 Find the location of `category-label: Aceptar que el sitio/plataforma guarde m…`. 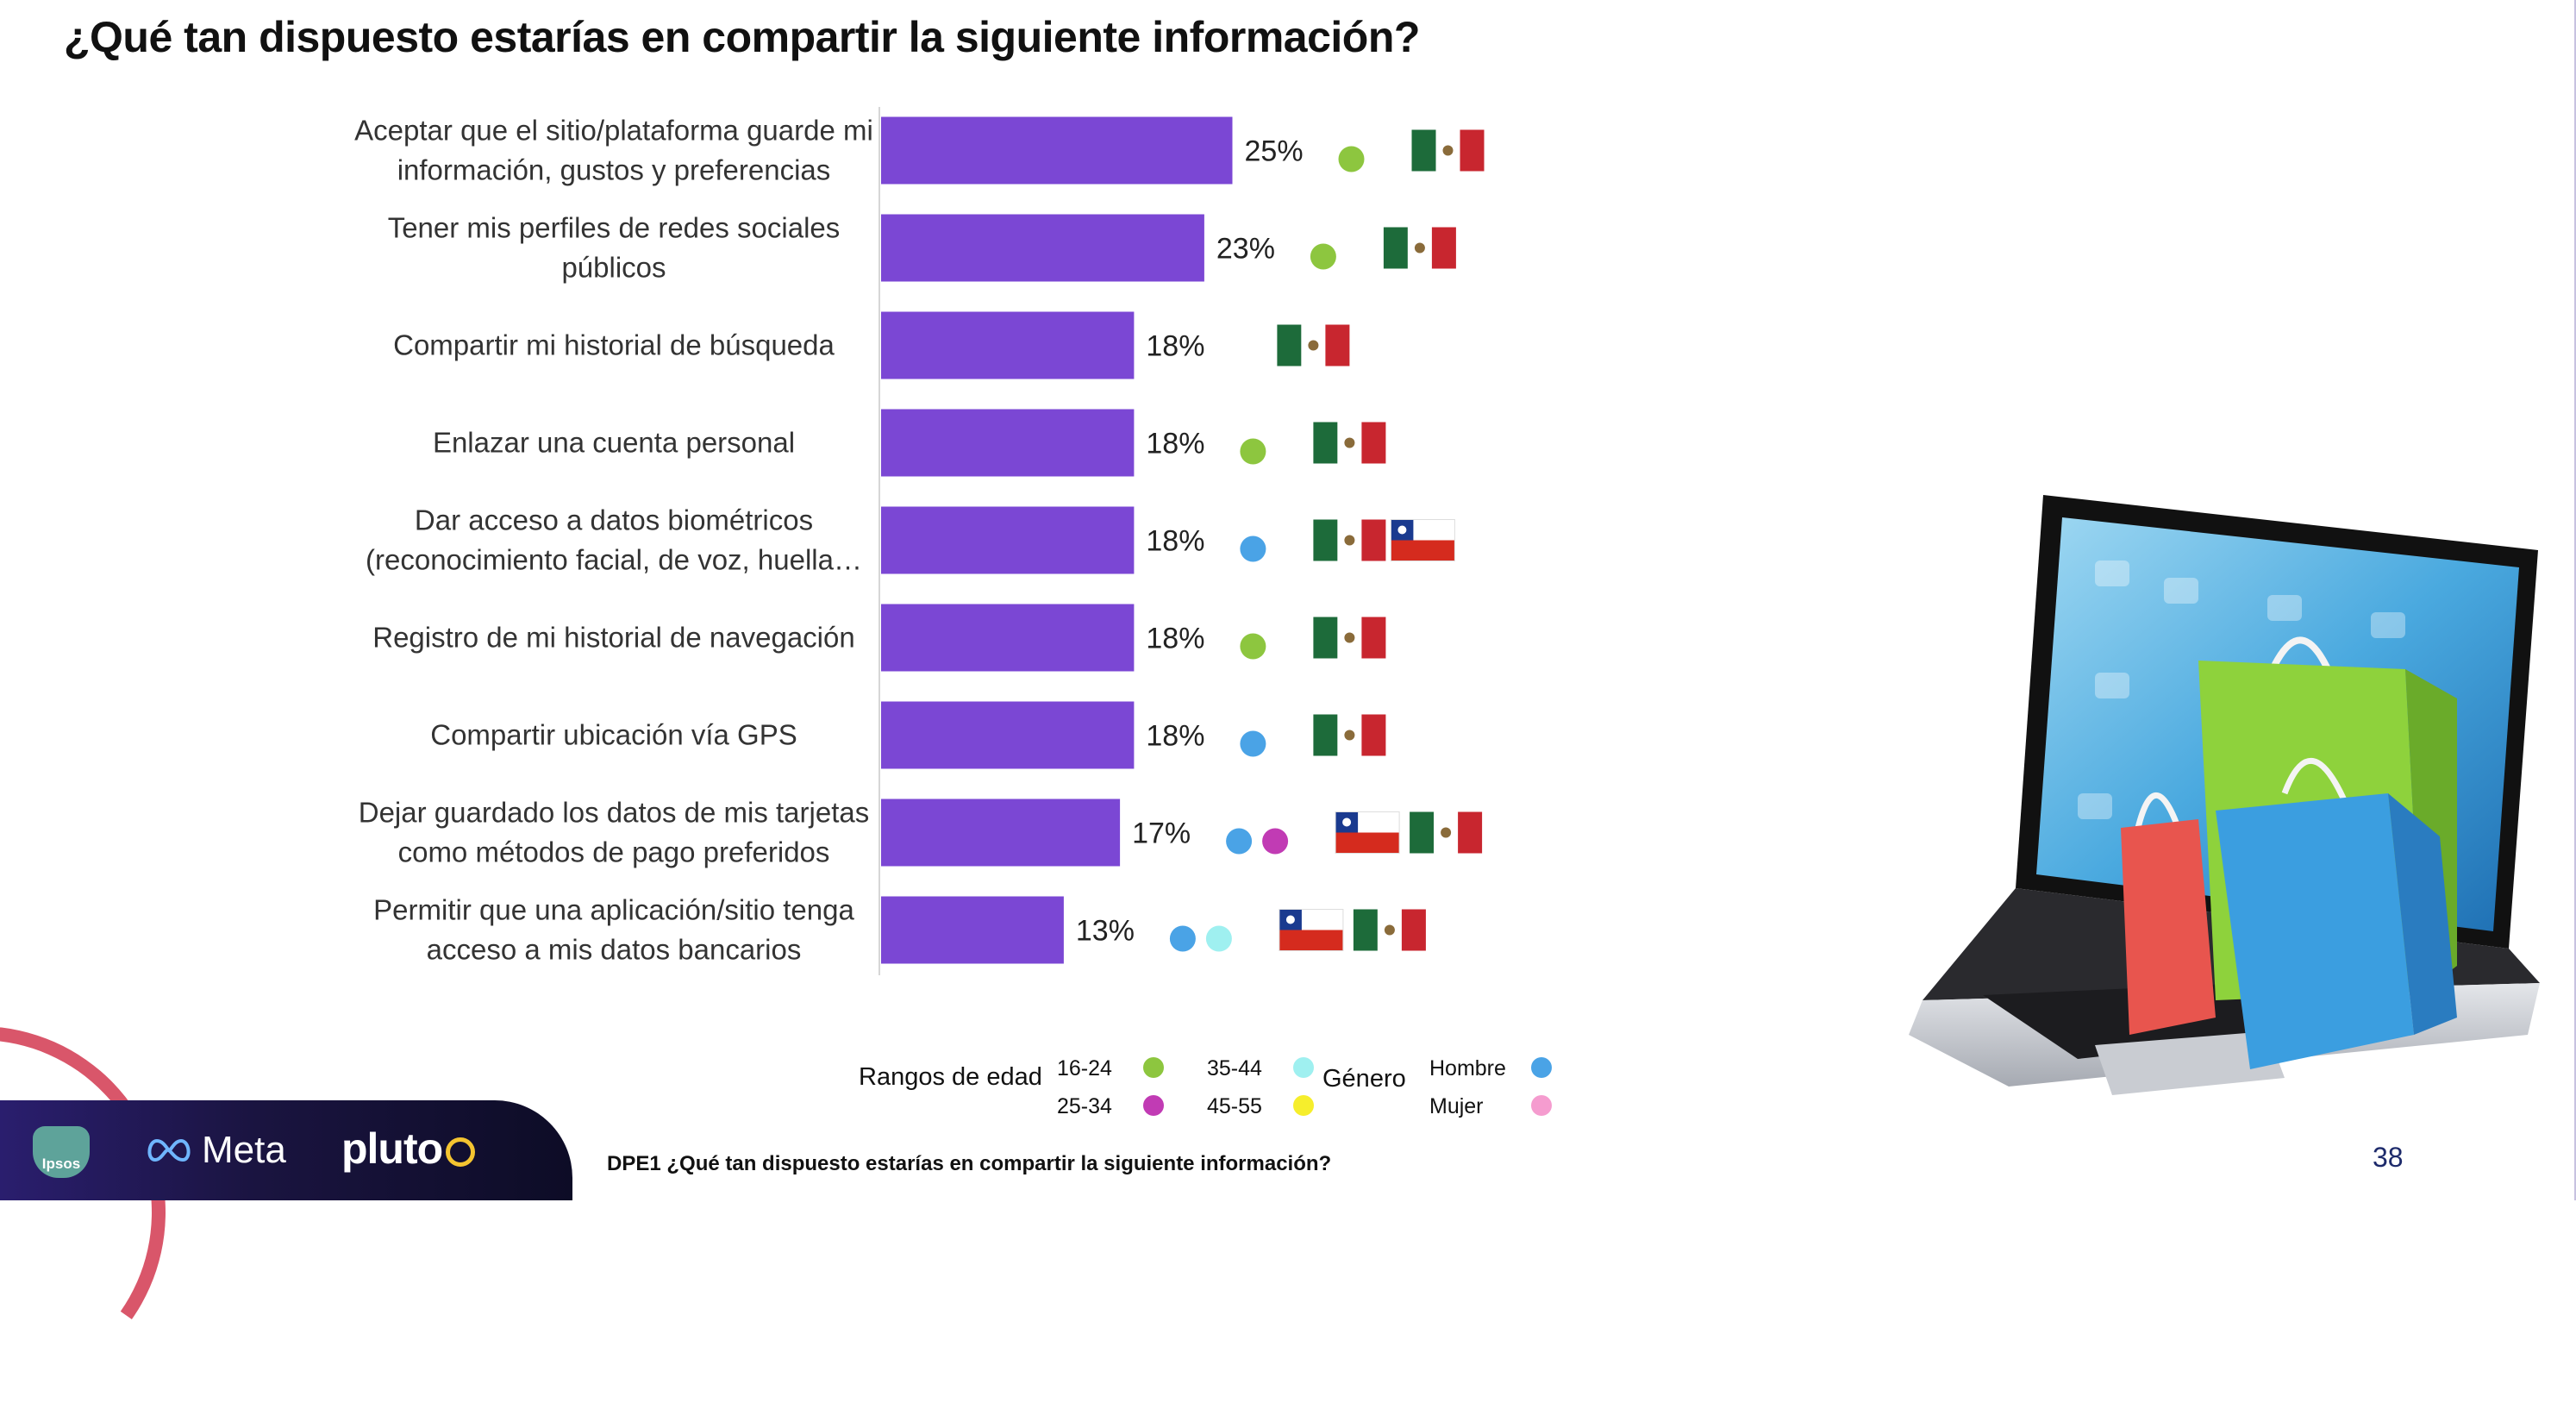

category-label: Aceptar que el sitio/plataforma guarde m… is located at coordinates (613, 131).